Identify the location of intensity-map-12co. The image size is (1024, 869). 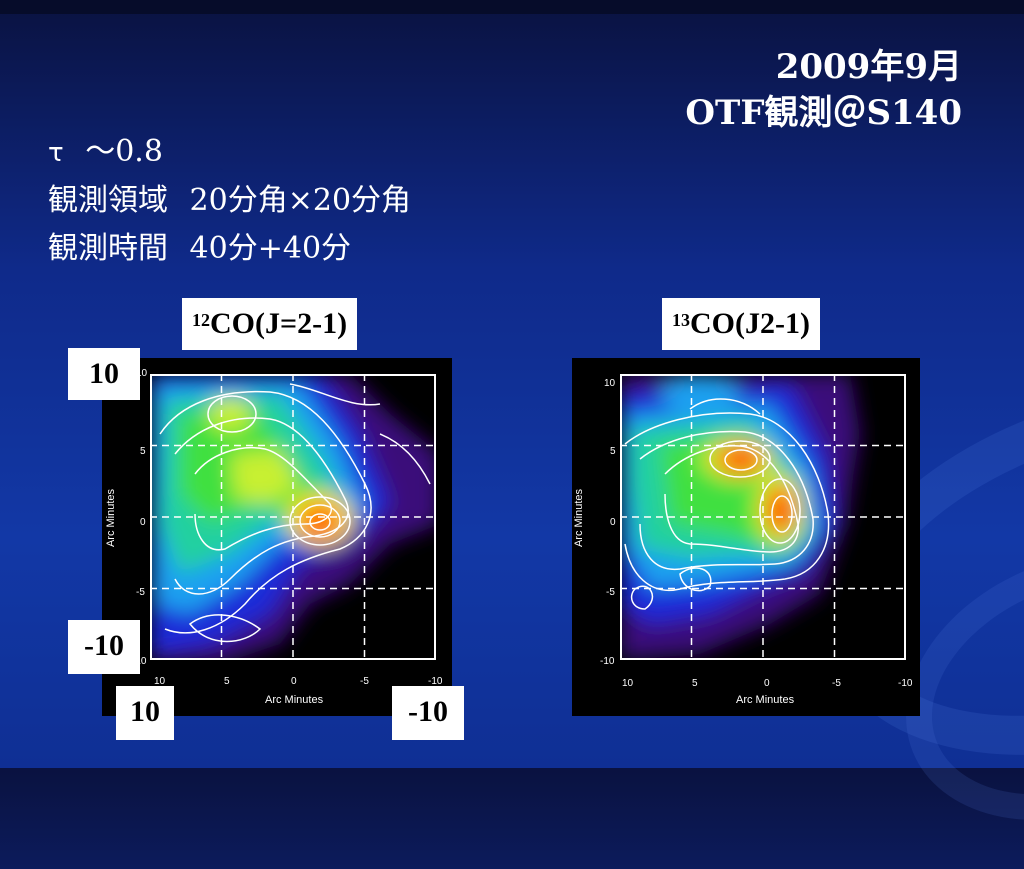
(293, 517).